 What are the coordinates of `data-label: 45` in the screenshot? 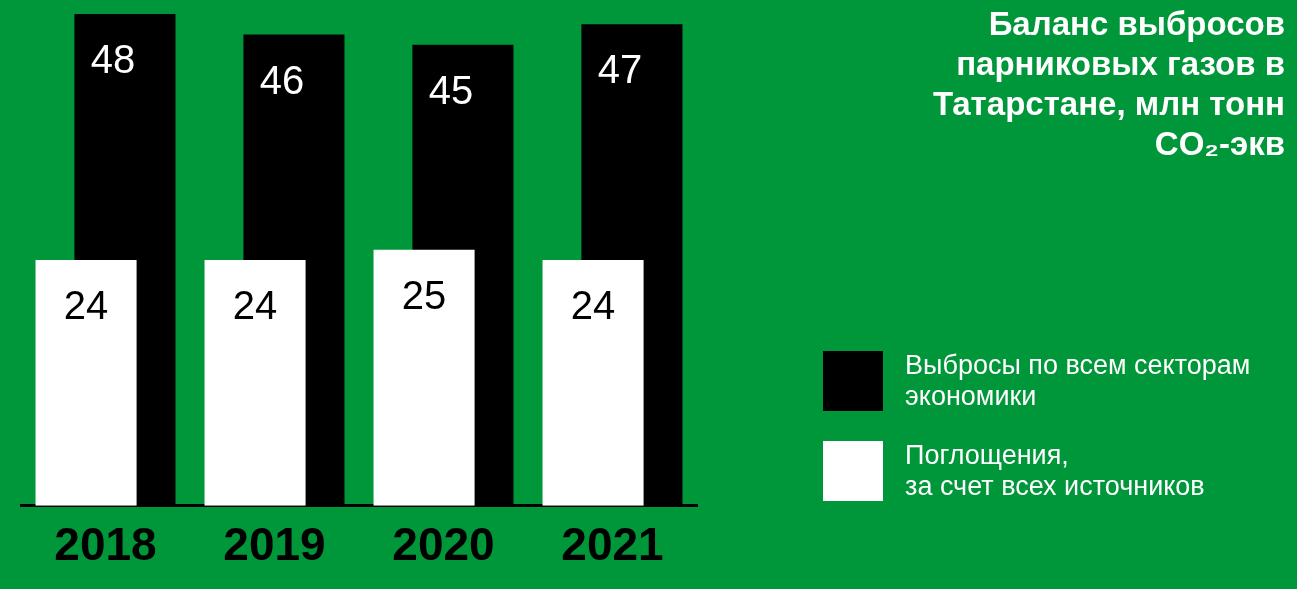 It's located at (451, 89).